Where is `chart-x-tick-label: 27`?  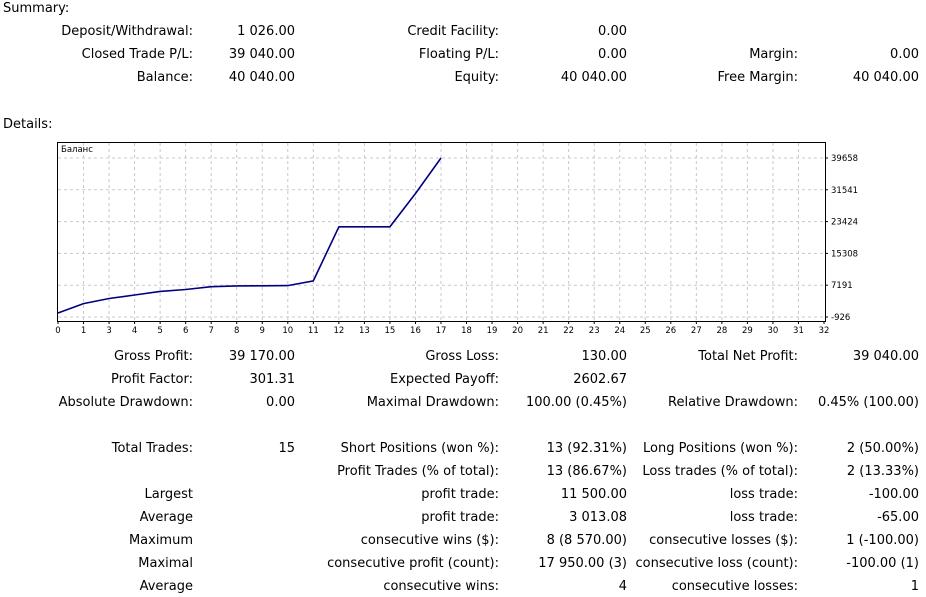 chart-x-tick-label: 27 is located at coordinates (696, 331).